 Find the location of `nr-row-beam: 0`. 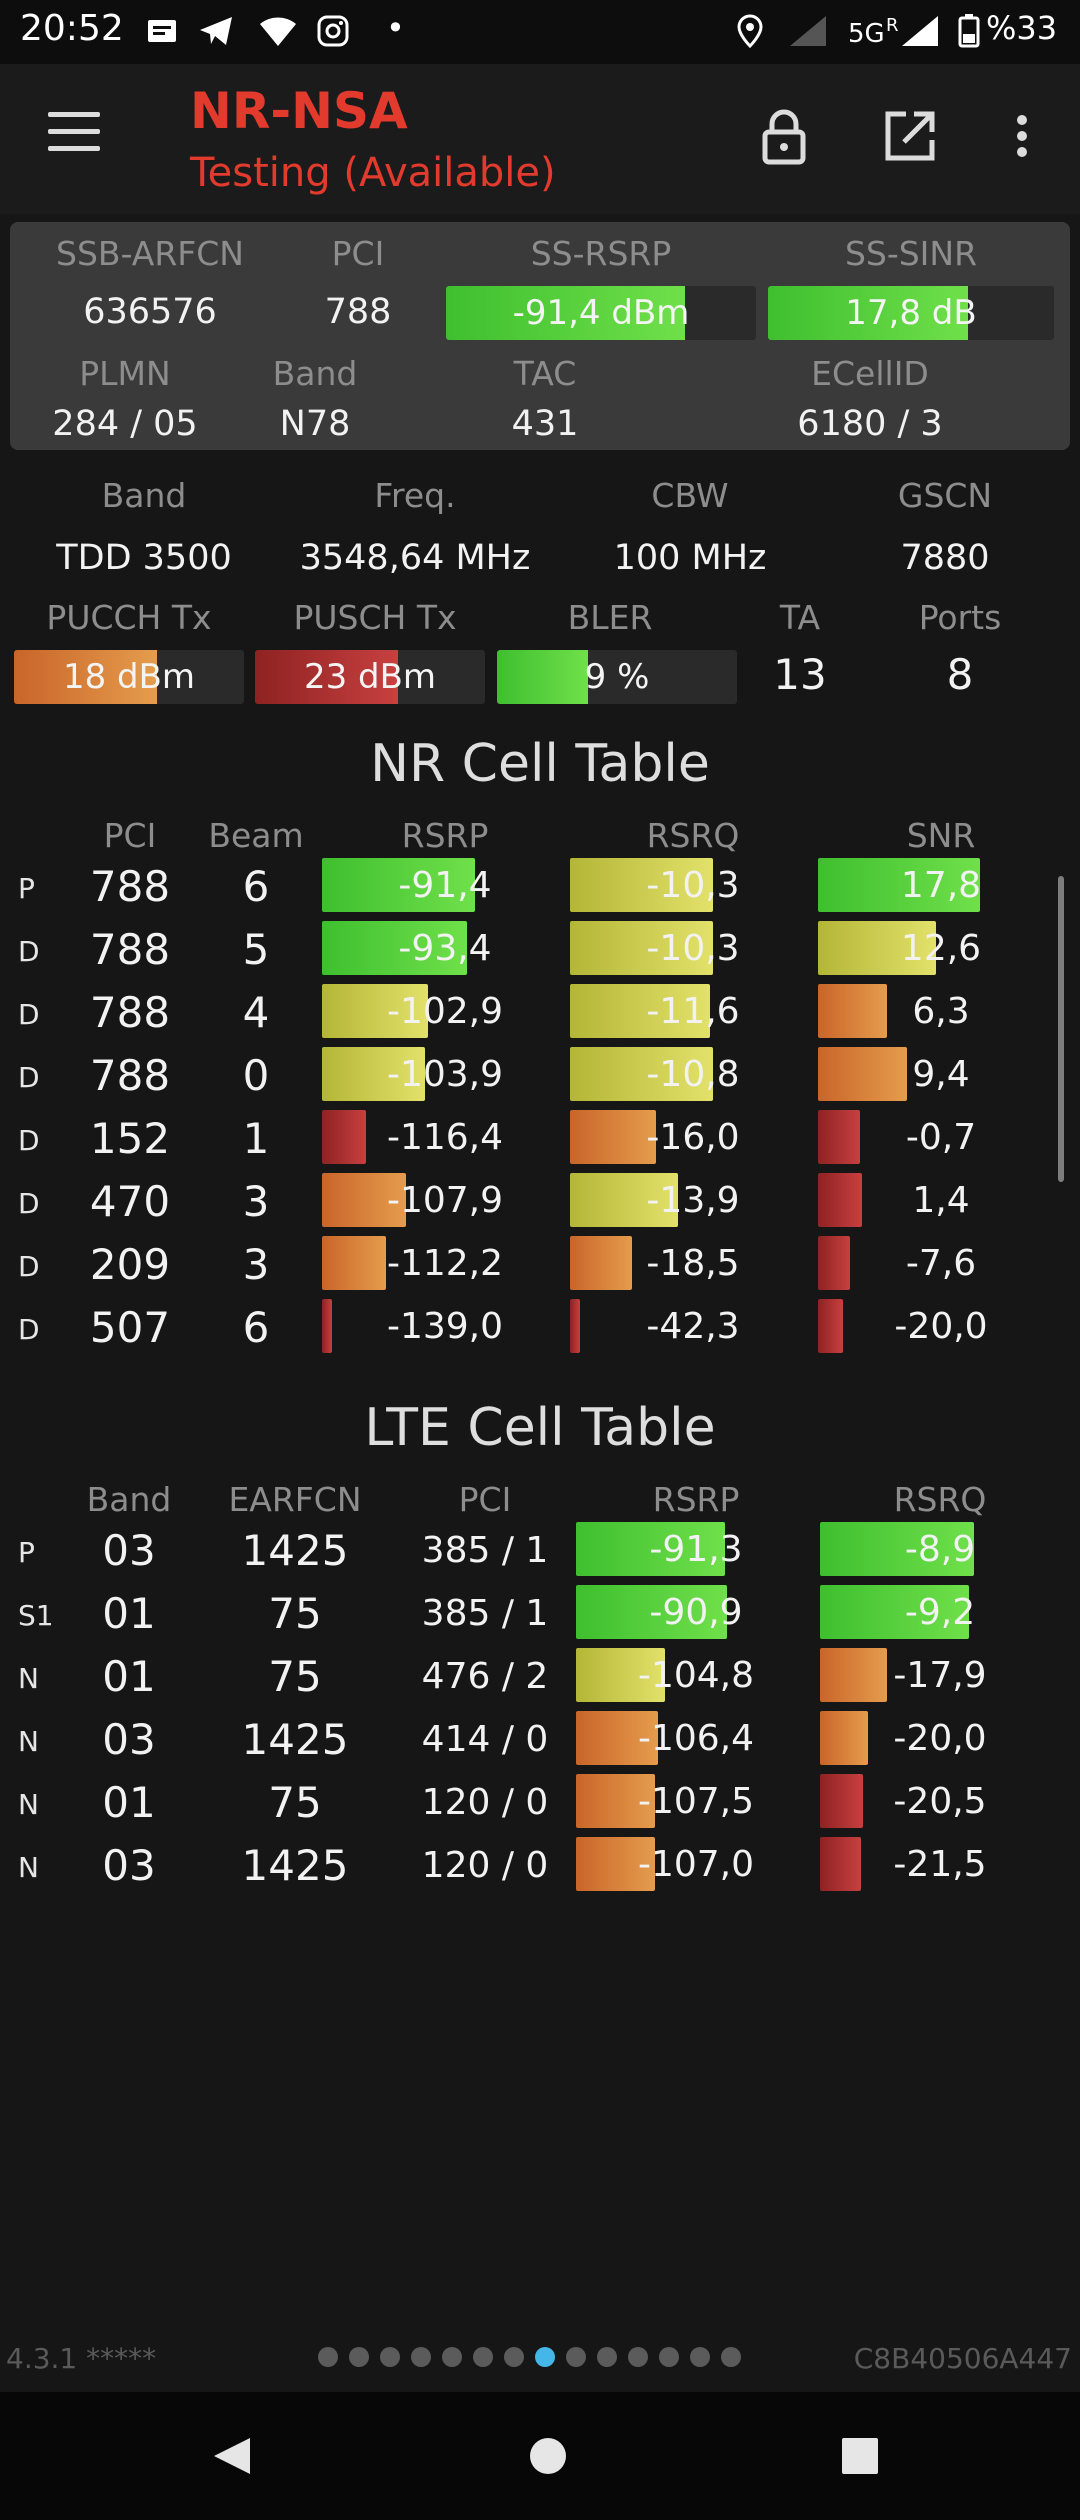

nr-row-beam: 0 is located at coordinates (256, 1075).